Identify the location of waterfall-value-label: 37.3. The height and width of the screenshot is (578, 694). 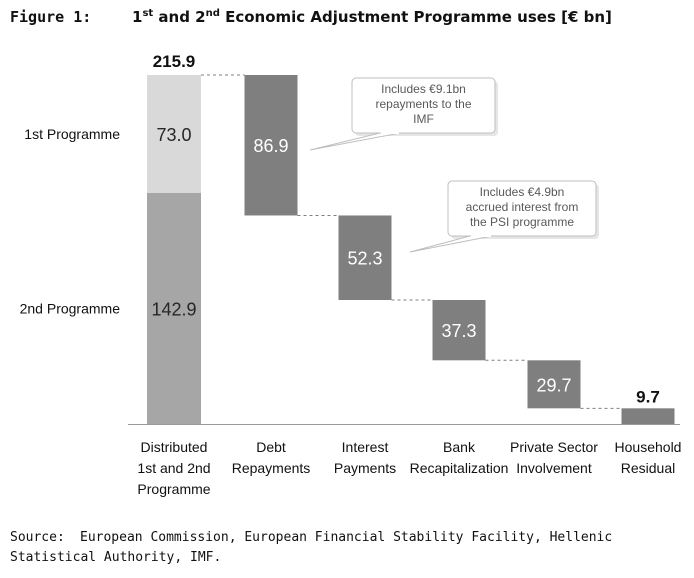
(458, 331).